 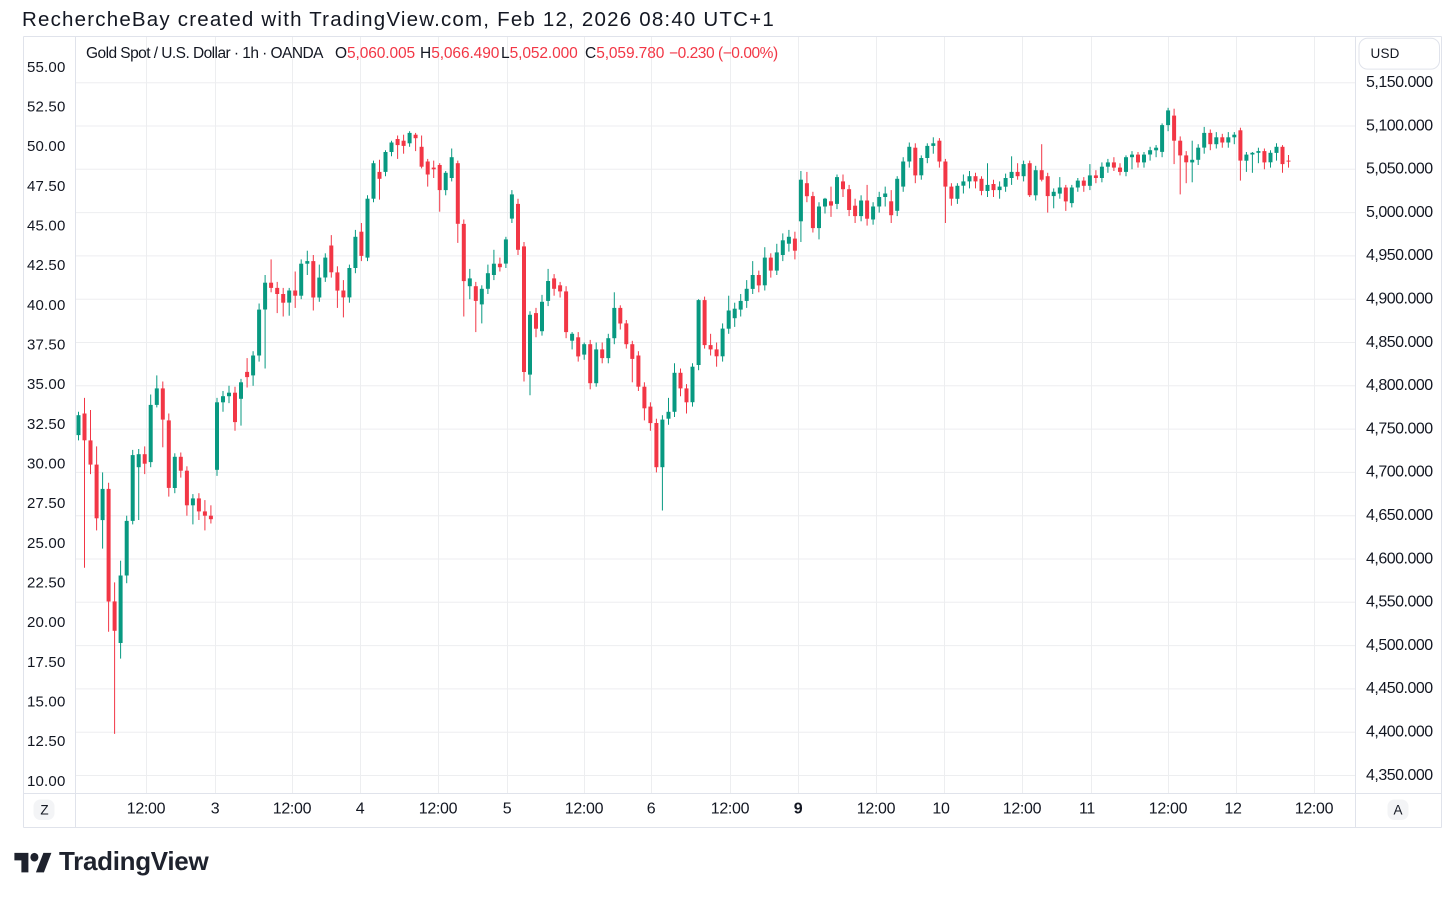 I want to click on svg-text: 5,060.005, so click(x=381, y=53).